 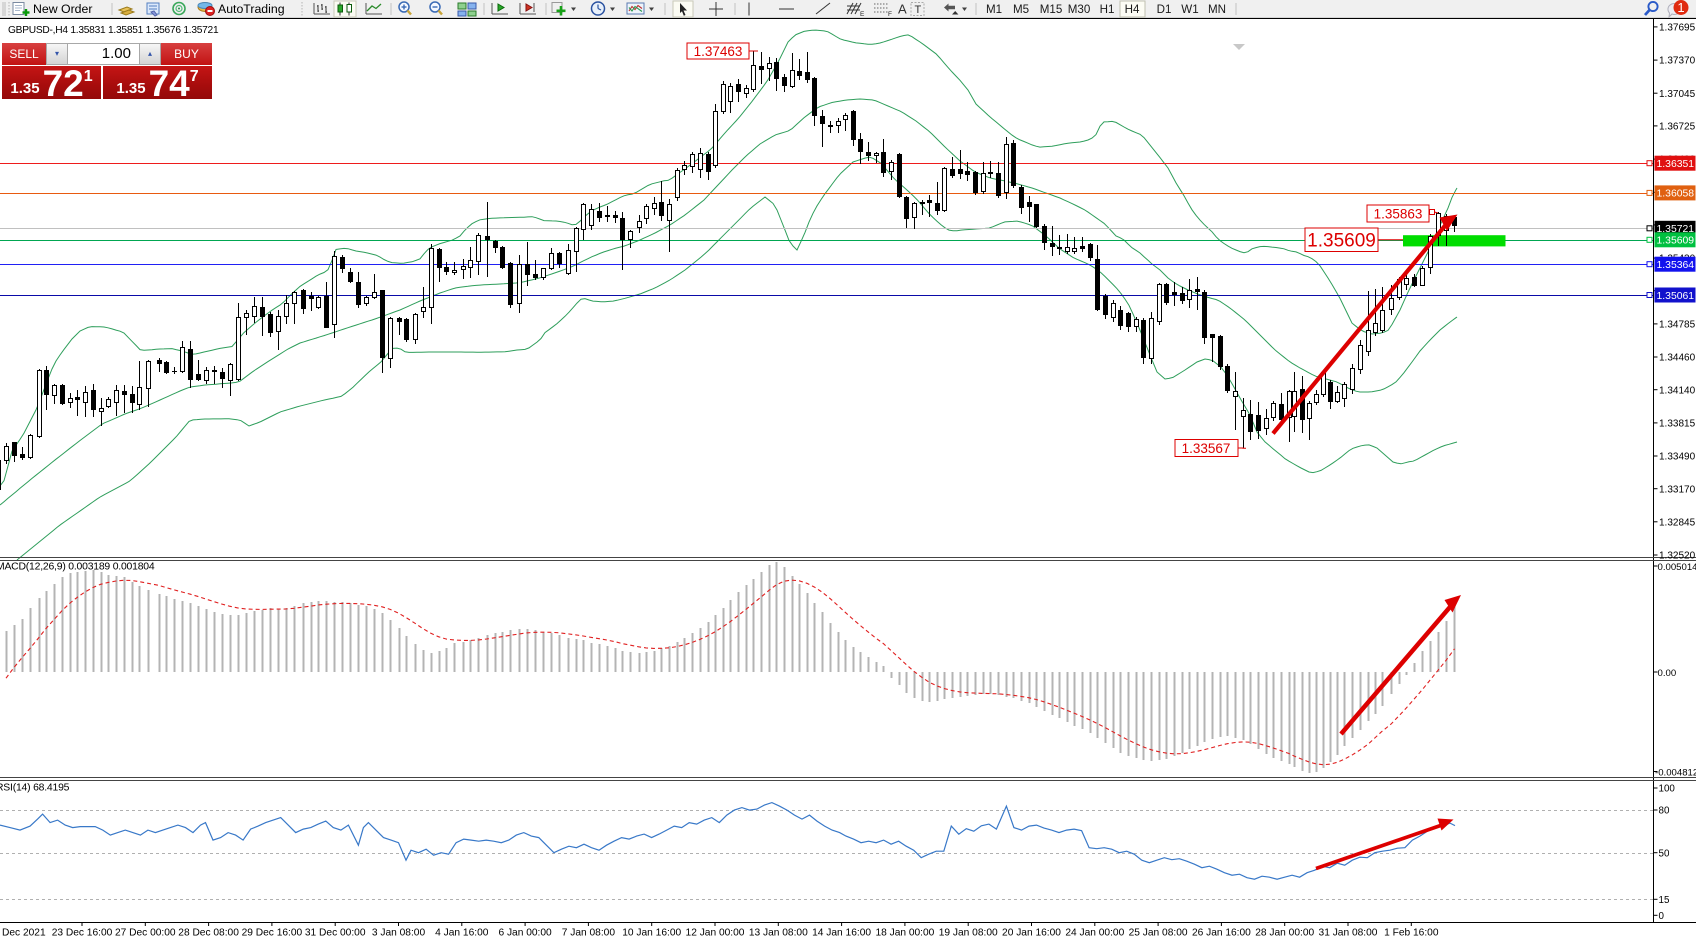 What do you see at coordinates (1284, 933) in the screenshot?
I see `svg-text: 28 Jan 00:00` at bounding box center [1284, 933].